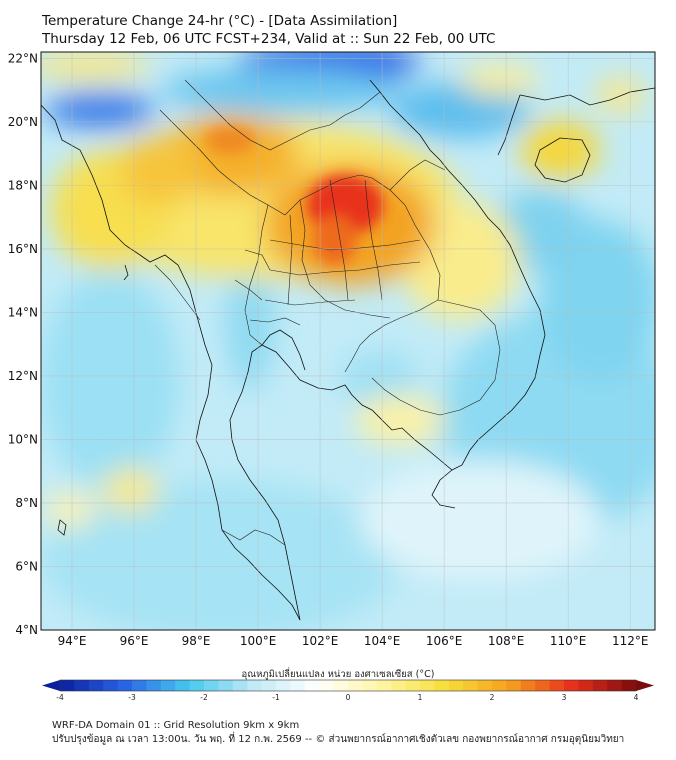  I want to click on lon-tick-label: 102°E, so click(320, 641).